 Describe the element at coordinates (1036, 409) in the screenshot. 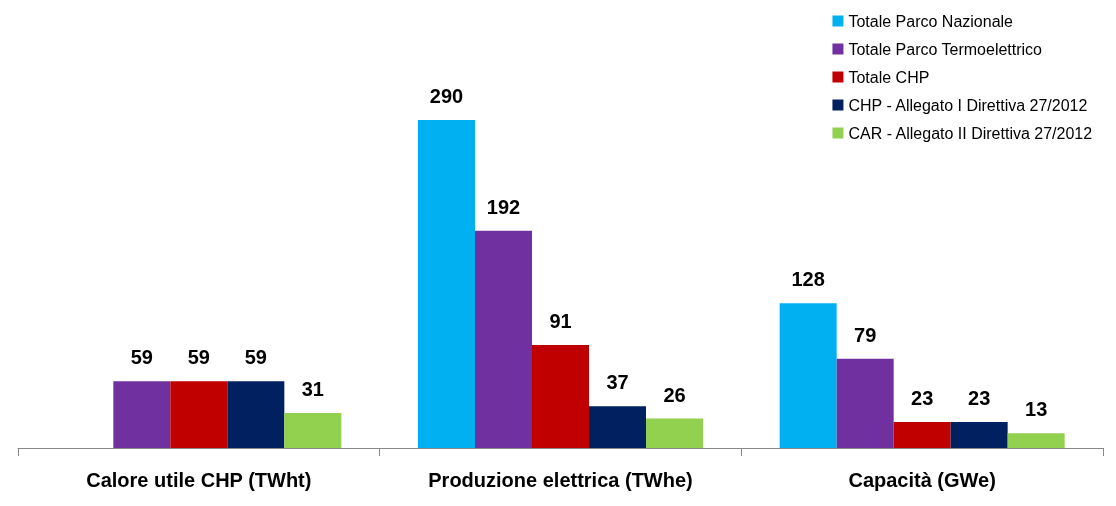

I see `data-label: 13` at that location.